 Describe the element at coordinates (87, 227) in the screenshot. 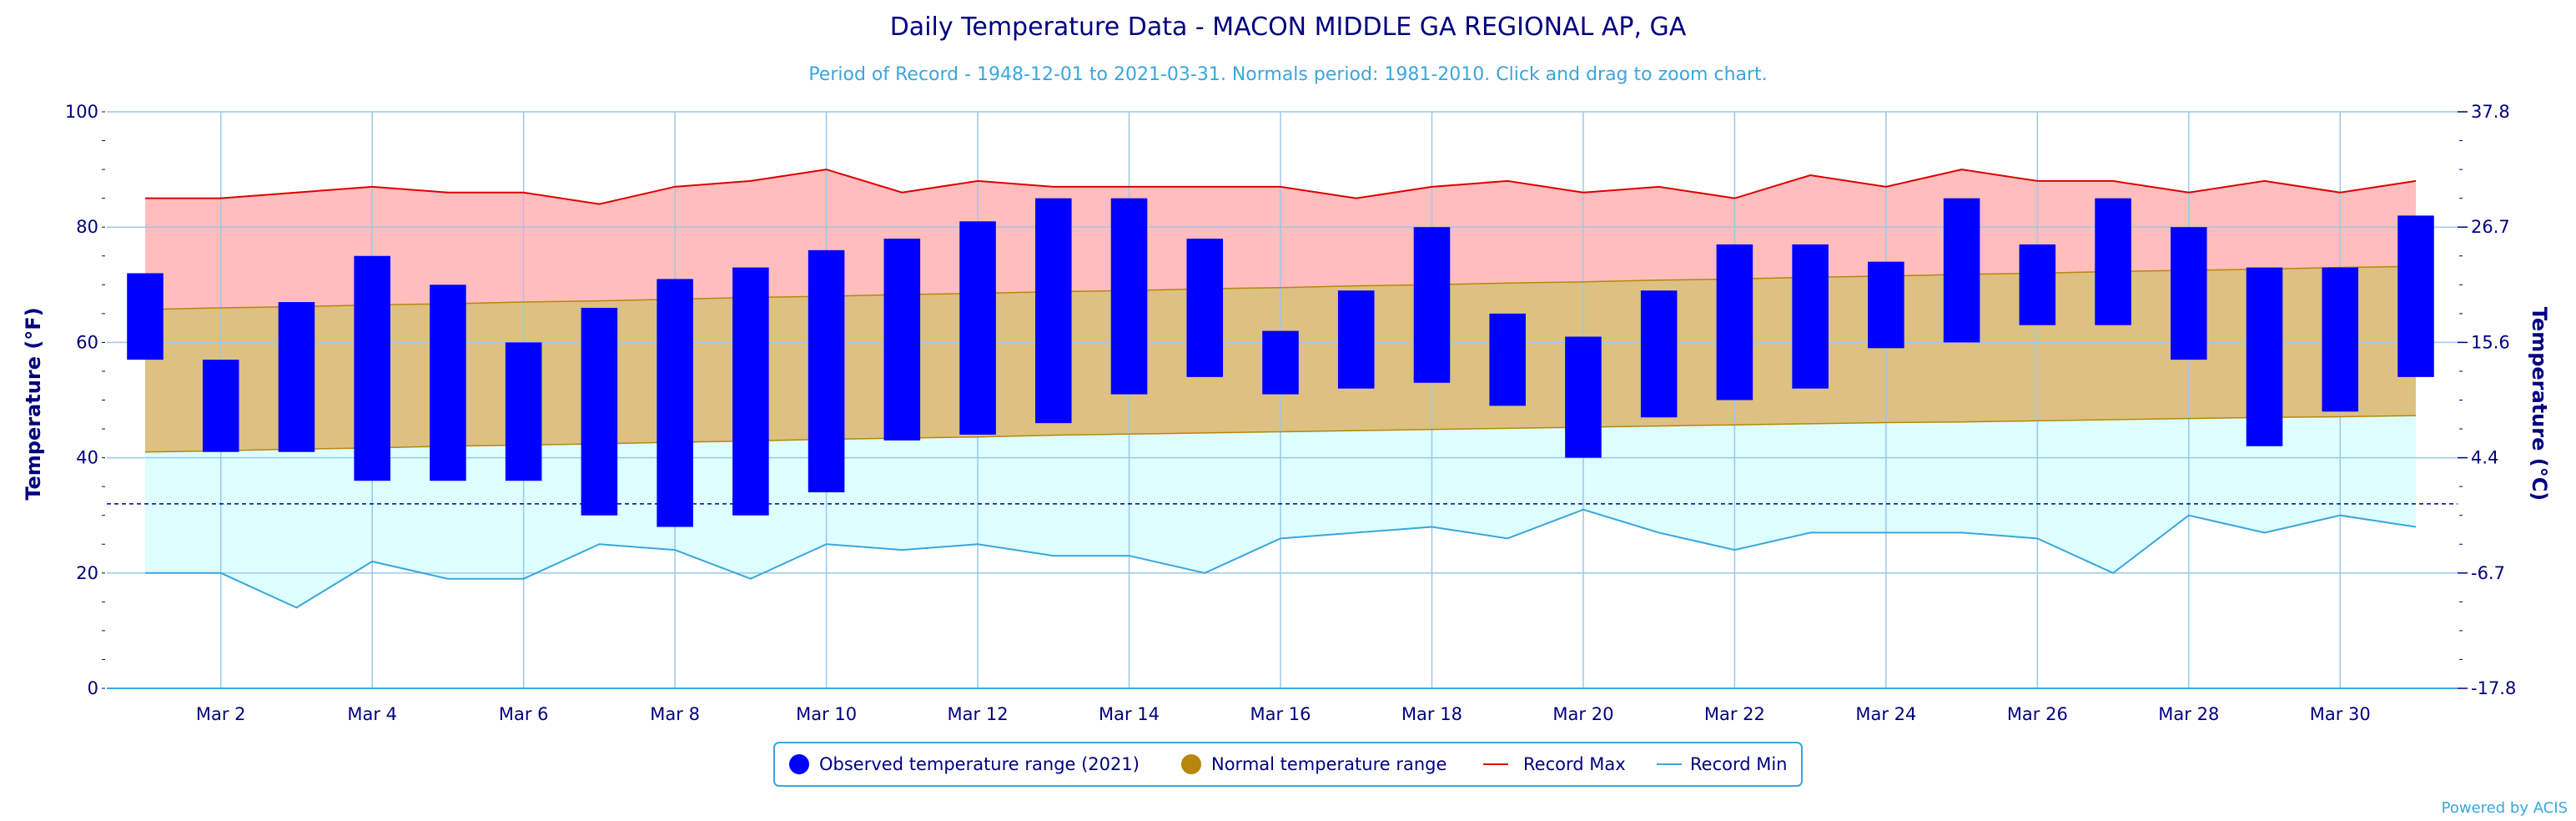

I see `y-tick-label: 80` at that location.